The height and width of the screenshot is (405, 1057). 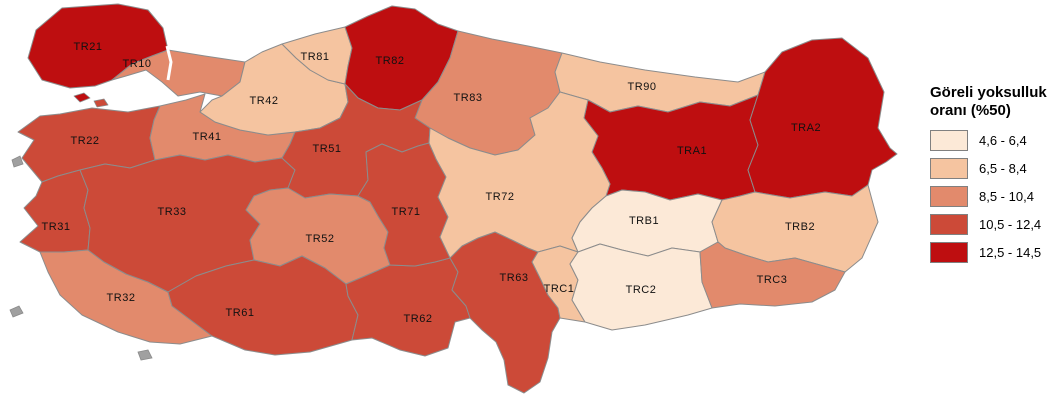 What do you see at coordinates (772, 280) in the screenshot?
I see `region-label-trc3: TRC3` at bounding box center [772, 280].